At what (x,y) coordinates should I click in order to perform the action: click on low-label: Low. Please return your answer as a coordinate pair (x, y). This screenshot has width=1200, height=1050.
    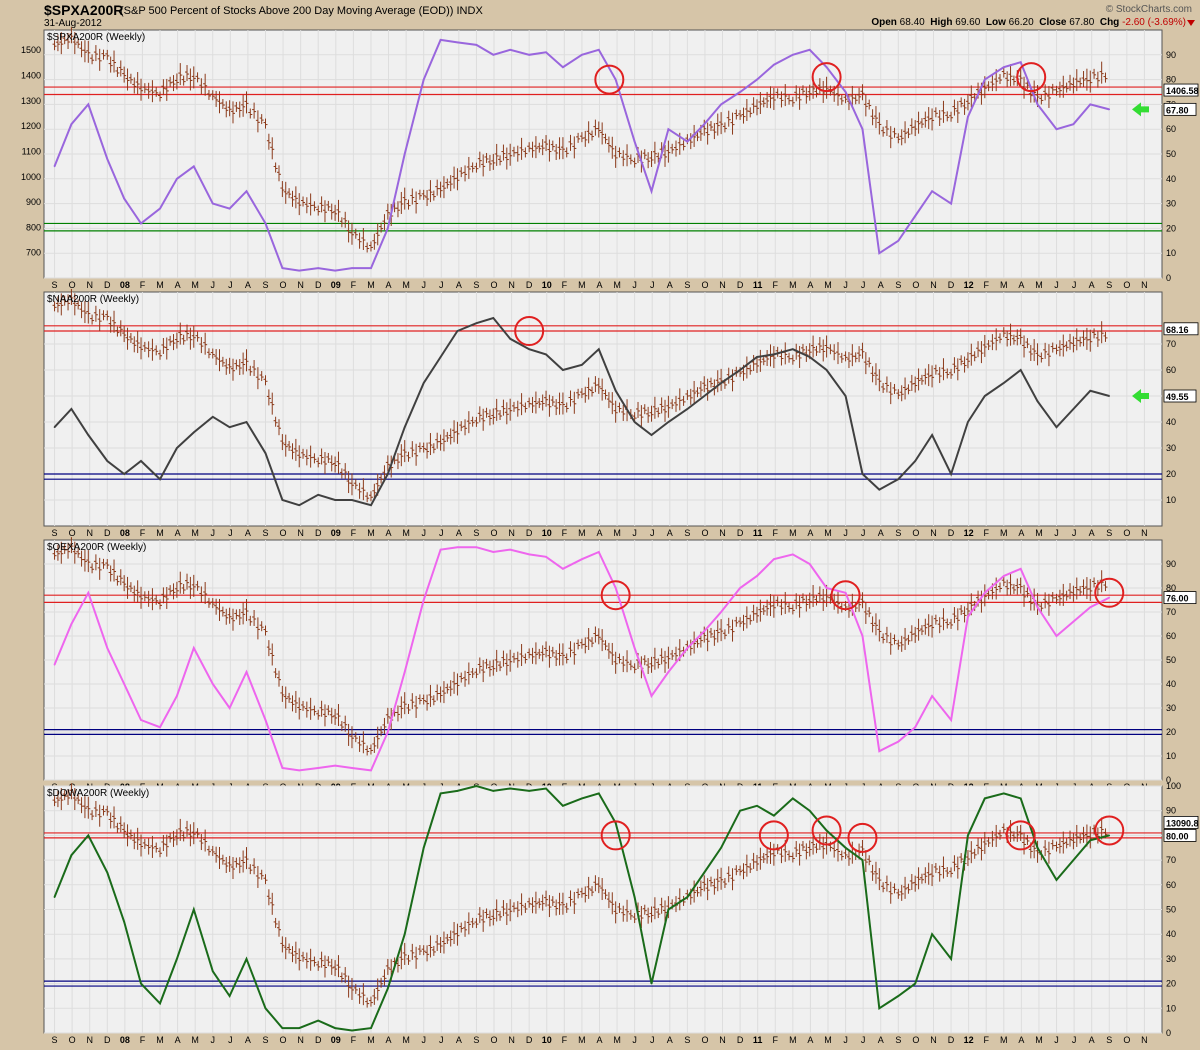
    Looking at the image, I should click on (995, 22).